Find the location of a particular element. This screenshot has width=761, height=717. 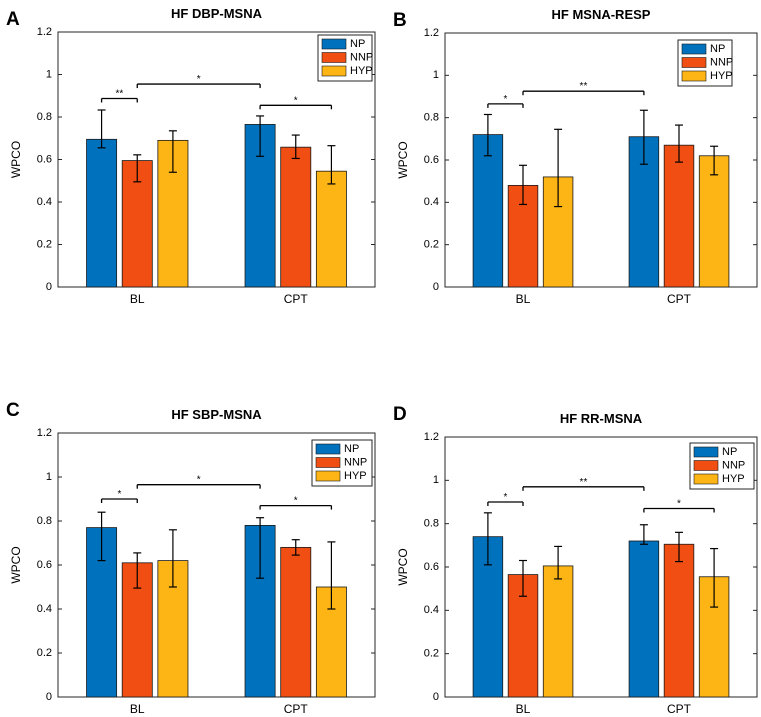

panel-label: C is located at coordinates (13, 410).